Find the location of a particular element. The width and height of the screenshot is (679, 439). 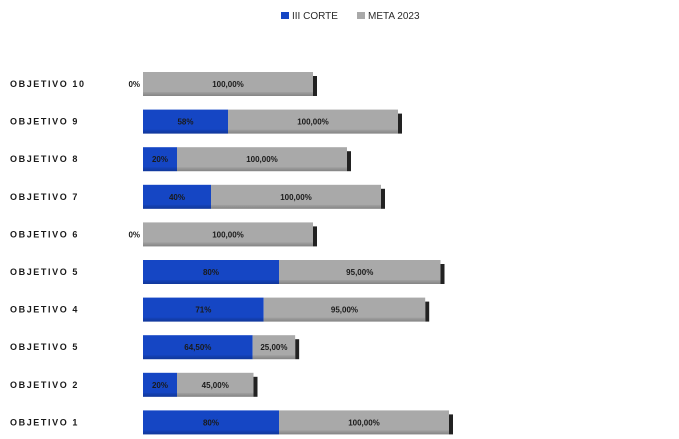

category-label: OBJETIVO 2 is located at coordinates (44, 385).